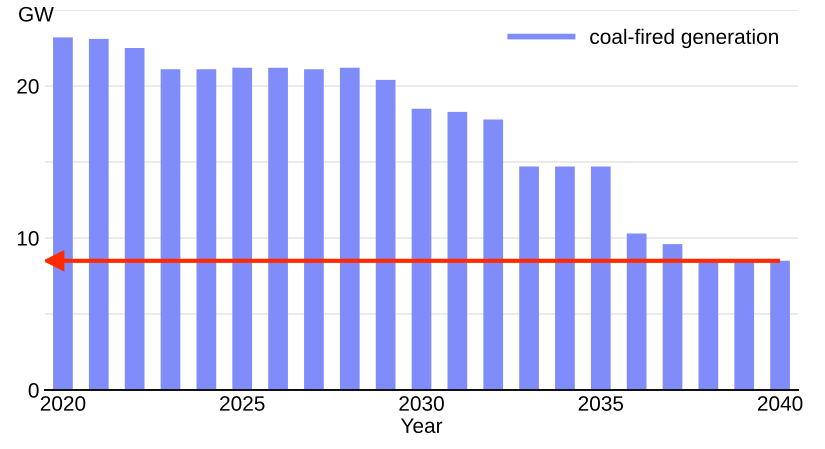 The width and height of the screenshot is (825, 449). Describe the element at coordinates (28, 238) in the screenshot. I see `y-tick-label: 10` at that location.